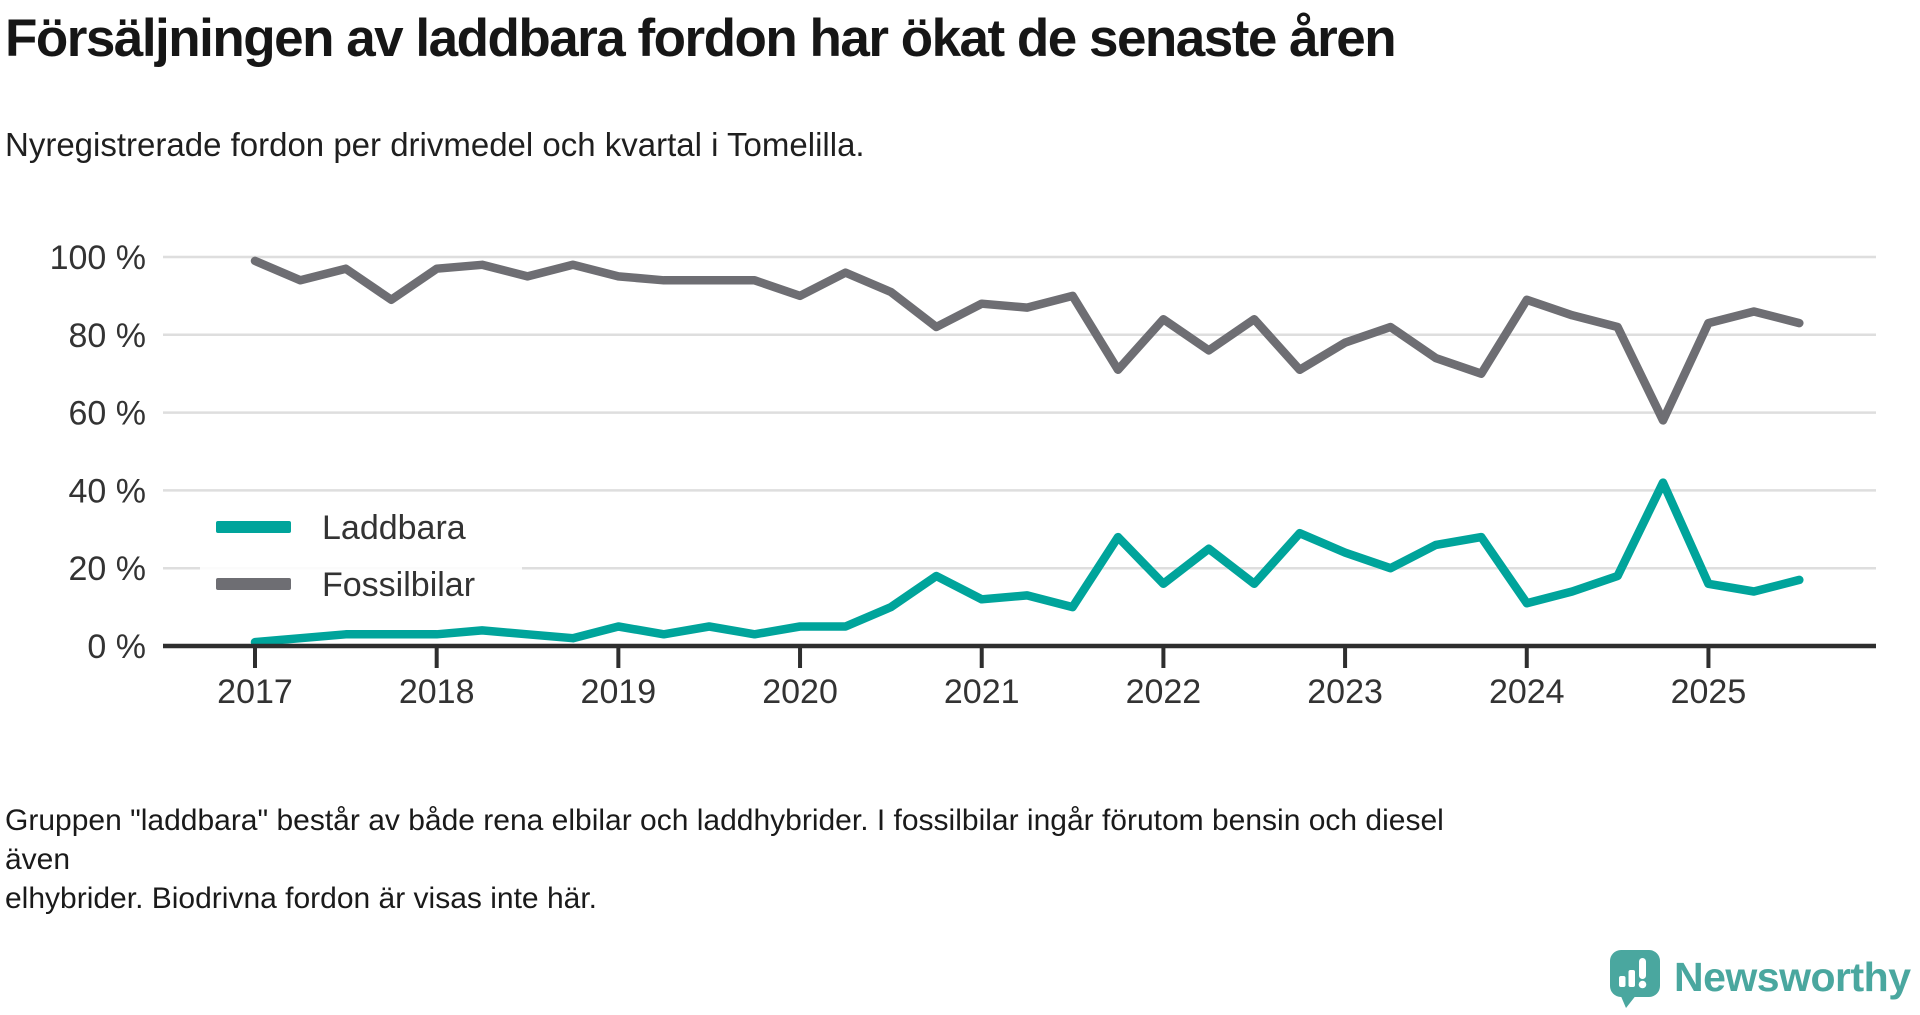  Describe the element at coordinates (98, 452) in the screenshot. I see `y-axis-labels: 0 % 20 % 40 % 60 % 80 % 100 %` at that location.